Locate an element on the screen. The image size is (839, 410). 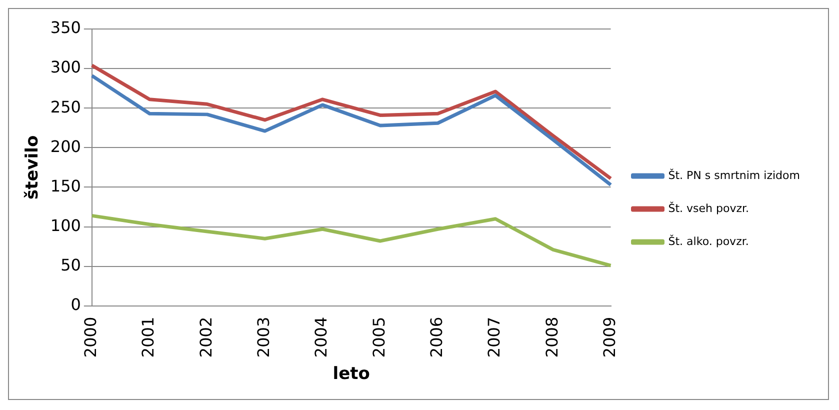
legend-label: Št. alko. povzr. is located at coordinates (708, 241).